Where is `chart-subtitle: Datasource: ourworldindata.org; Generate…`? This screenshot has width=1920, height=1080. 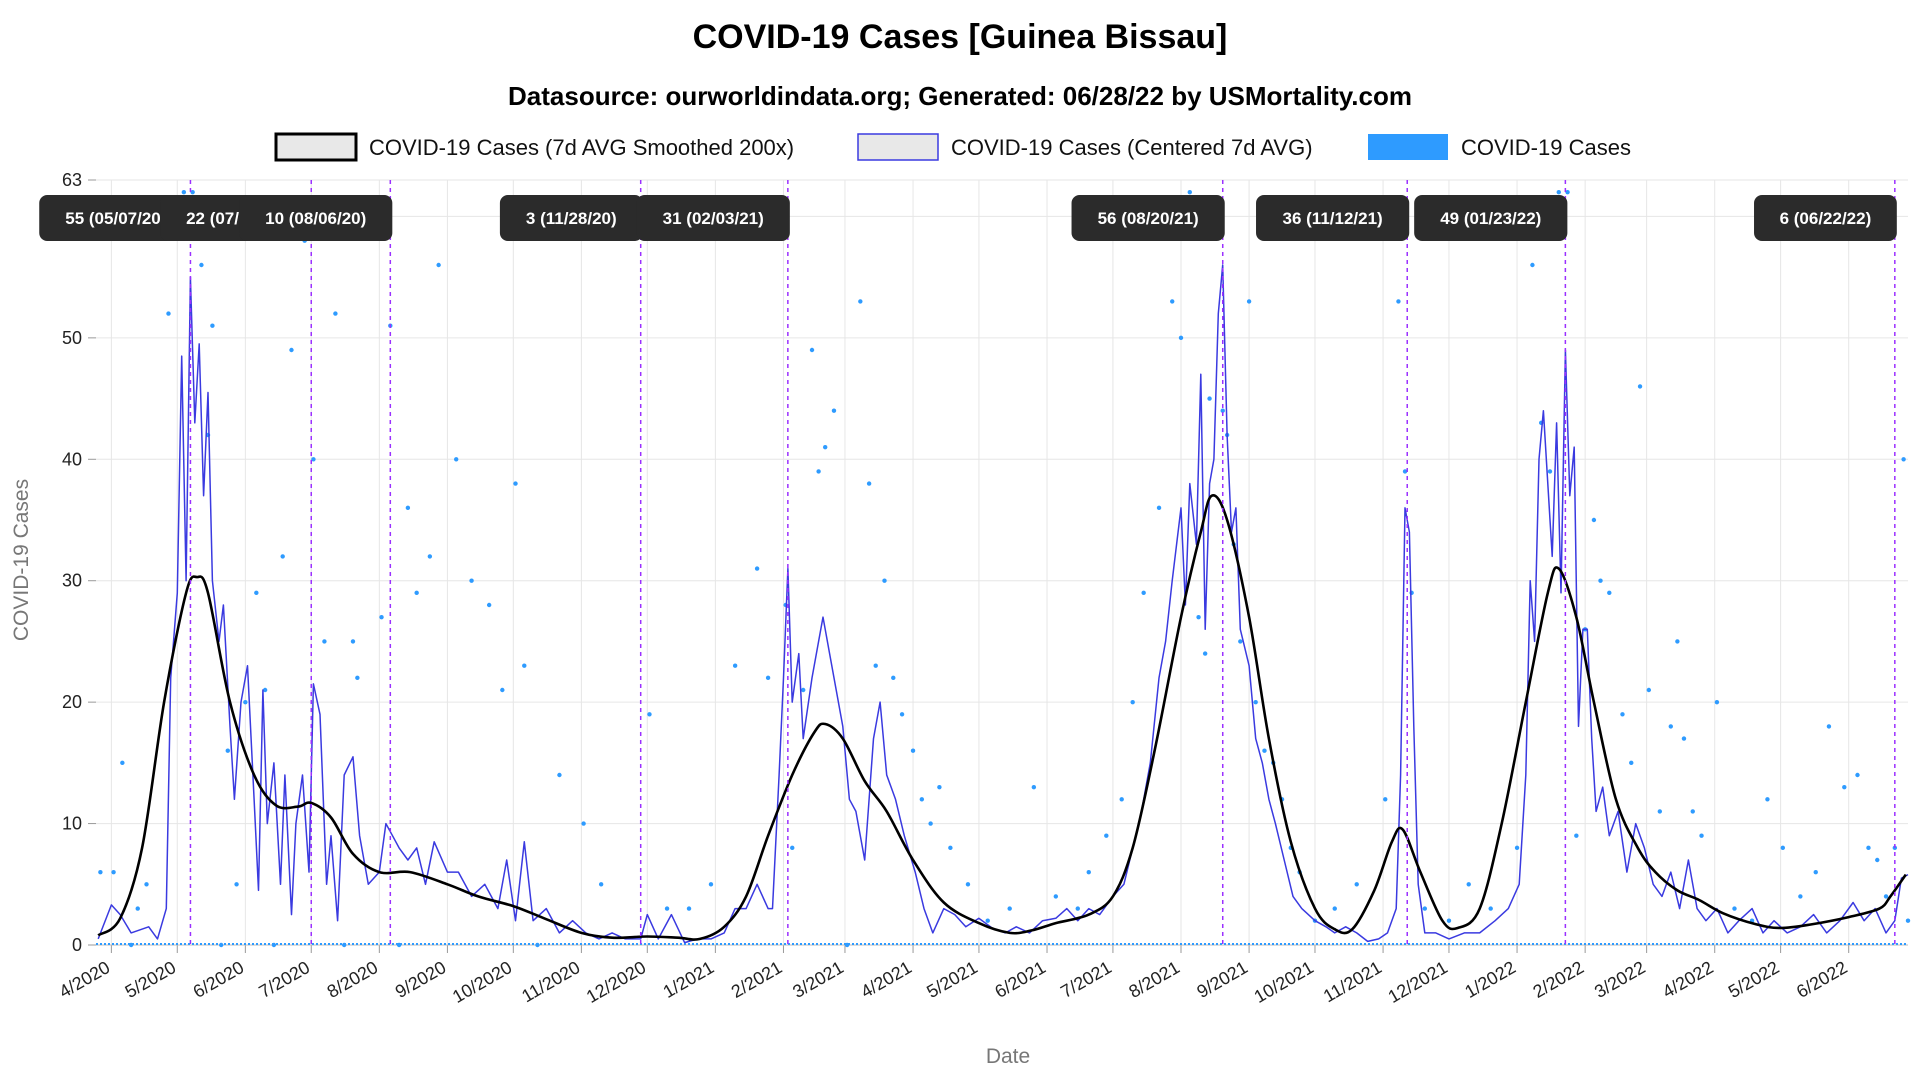
chart-subtitle: Datasource: ourworldindata.org; Generate… is located at coordinates (960, 96).